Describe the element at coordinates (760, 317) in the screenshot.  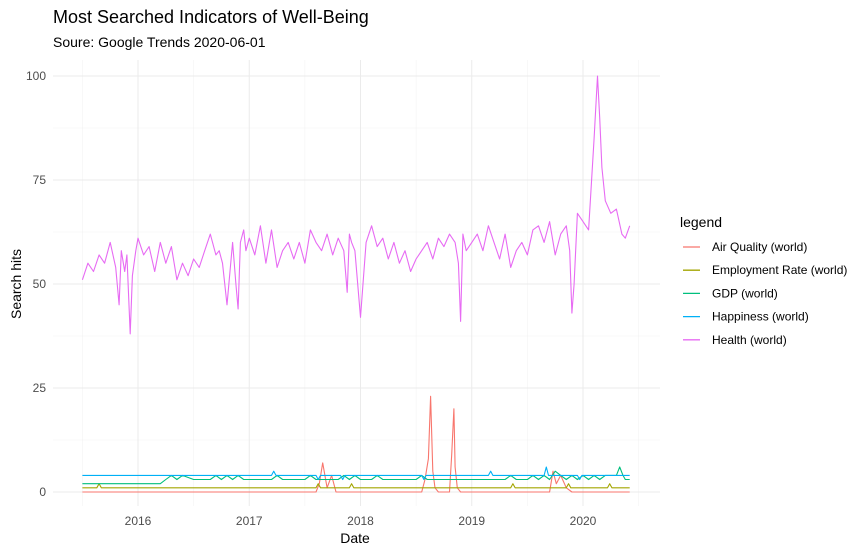
I see `legend-label: Happiness (world)` at that location.